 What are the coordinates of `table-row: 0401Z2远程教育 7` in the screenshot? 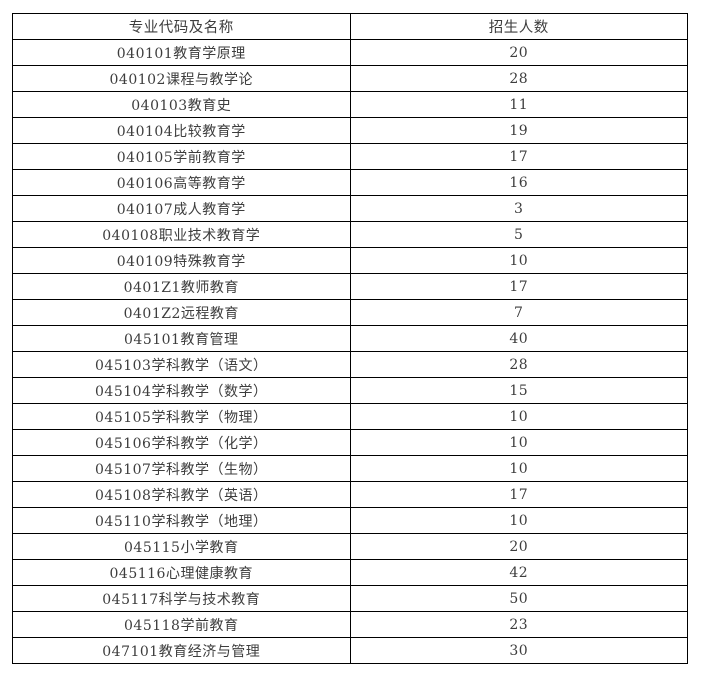 It's located at (350, 312).